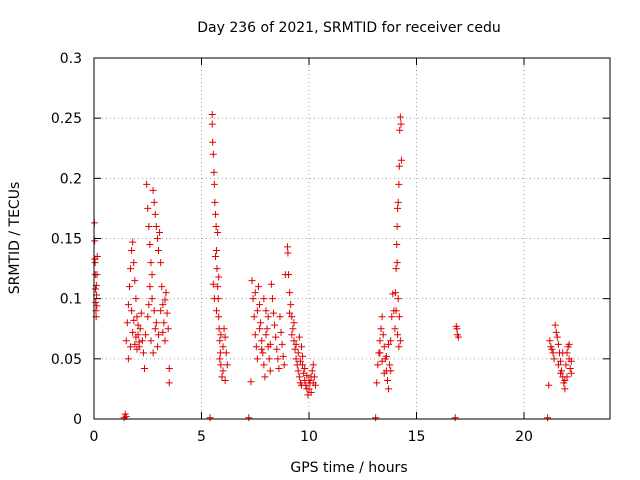  I want to click on x-tick-label: 15, so click(417, 437).